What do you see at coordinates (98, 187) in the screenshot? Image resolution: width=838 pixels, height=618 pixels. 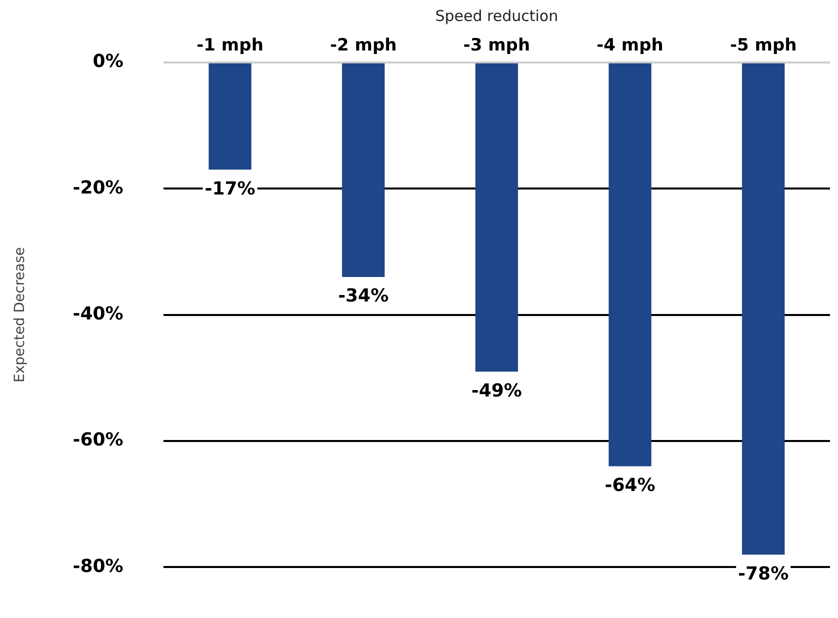 I see `y-tick-label: -20%` at bounding box center [98, 187].